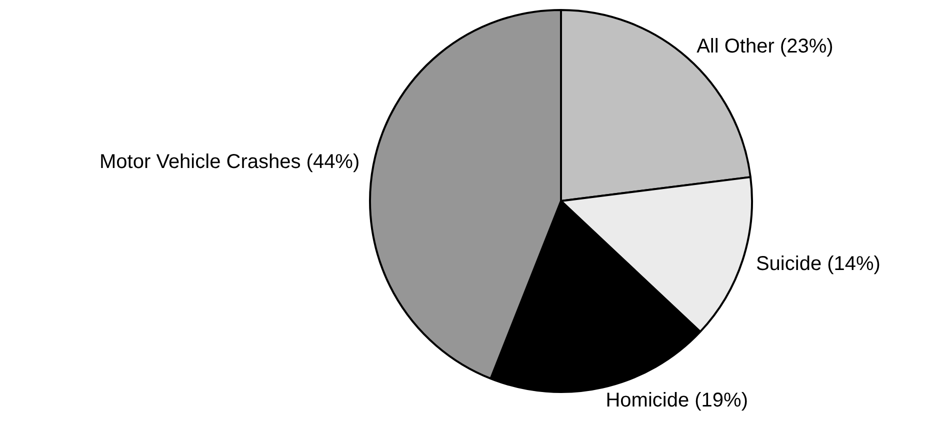 This screenshot has width=931, height=424. What do you see at coordinates (818, 263) in the screenshot?
I see `slice-label: Suicide (14%)` at bounding box center [818, 263].